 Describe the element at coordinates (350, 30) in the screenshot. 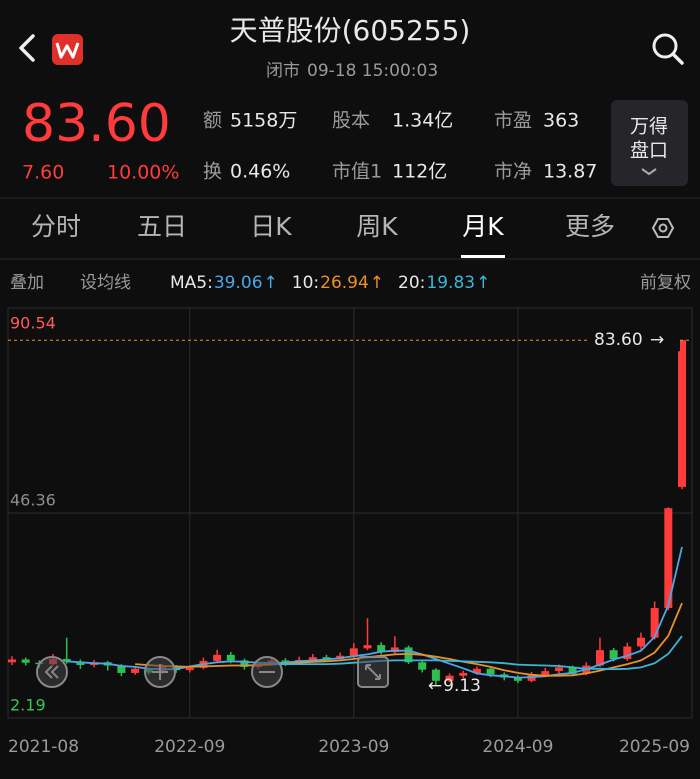

I see `stock-title: 天普股份(605255)` at that location.